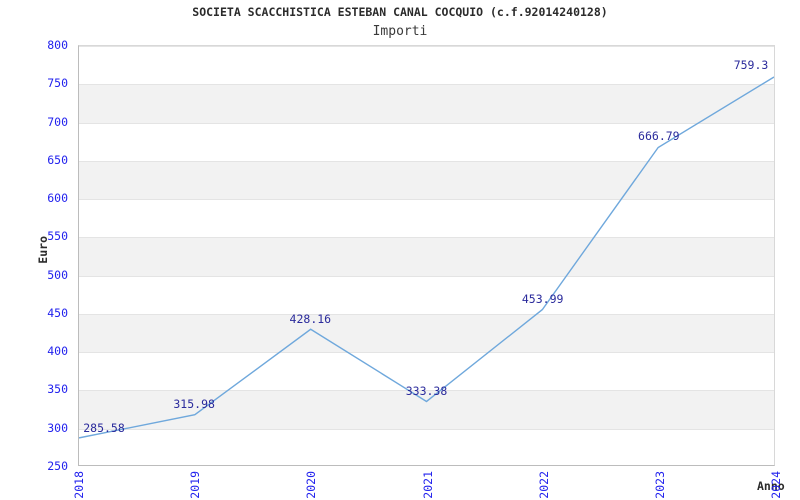 This screenshot has height=500, width=800. Describe the element at coordinates (57, 159) in the screenshot. I see `y-tick-label: 650` at that location.